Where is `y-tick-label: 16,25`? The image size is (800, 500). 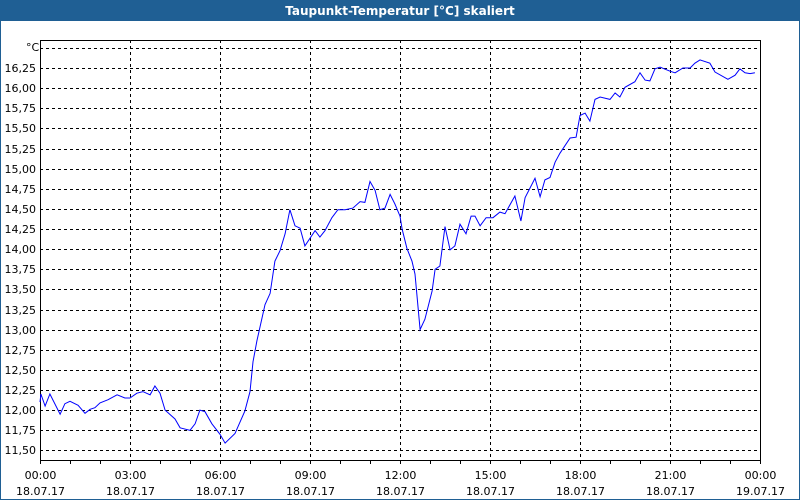 y-tick-label: 16,25 is located at coordinates (21, 68).